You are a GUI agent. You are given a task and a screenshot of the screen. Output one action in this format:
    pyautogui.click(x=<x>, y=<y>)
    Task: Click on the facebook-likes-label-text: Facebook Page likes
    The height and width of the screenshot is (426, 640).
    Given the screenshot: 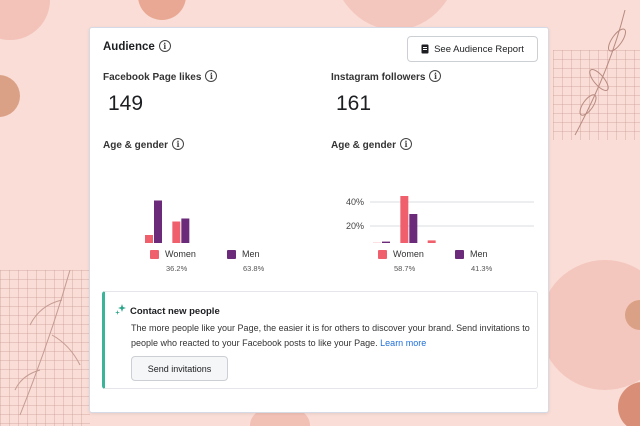 What is the action you would take?
    pyautogui.click(x=152, y=77)
    